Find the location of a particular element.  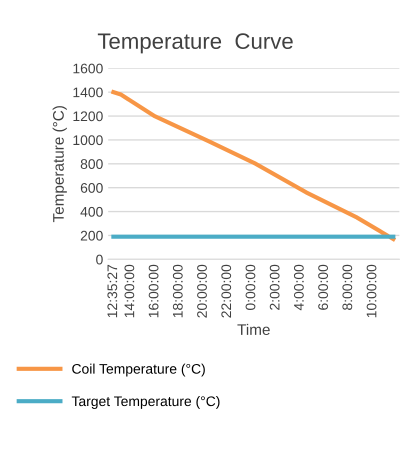

y-tick-label: 1600 is located at coordinates (88, 69).